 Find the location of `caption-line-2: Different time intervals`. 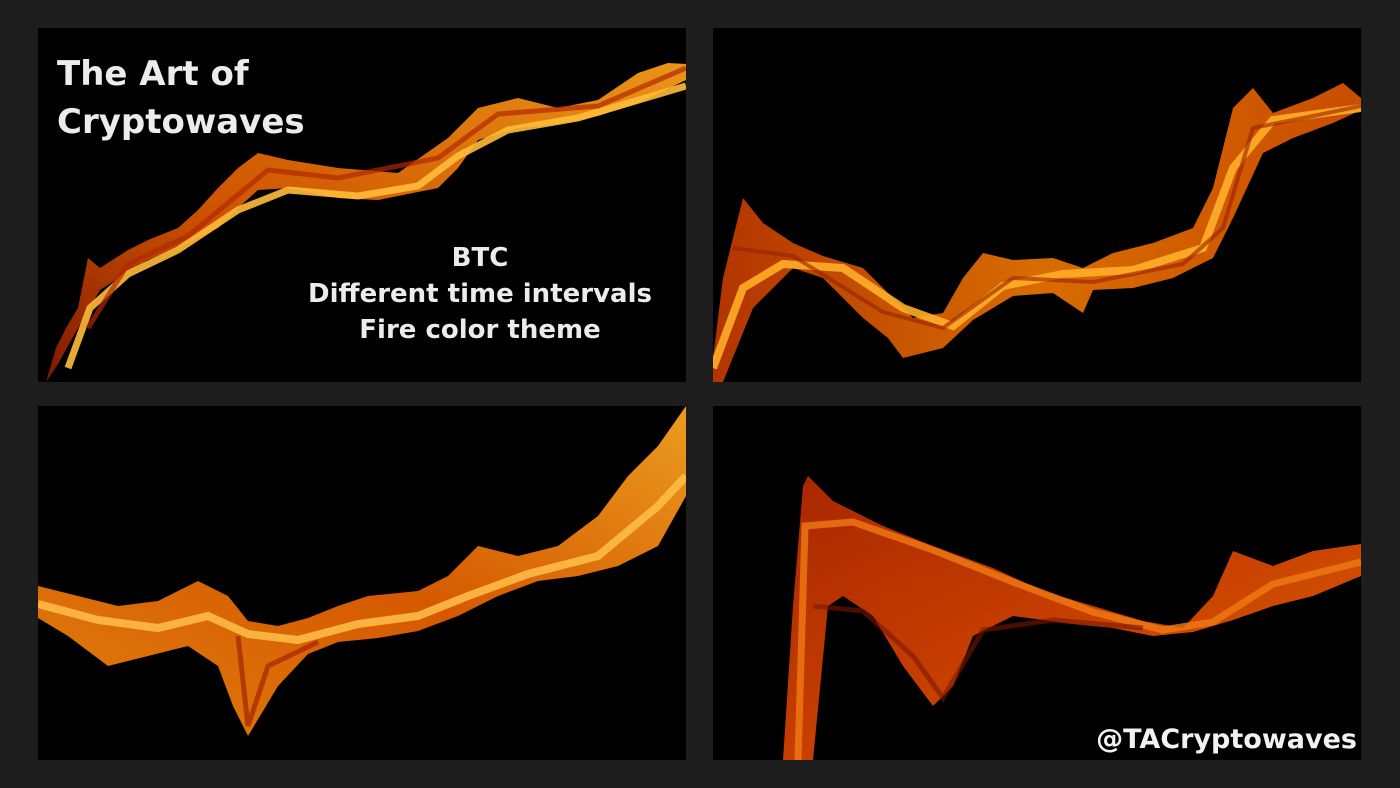

caption-line-2: Different time intervals is located at coordinates (480, 294).